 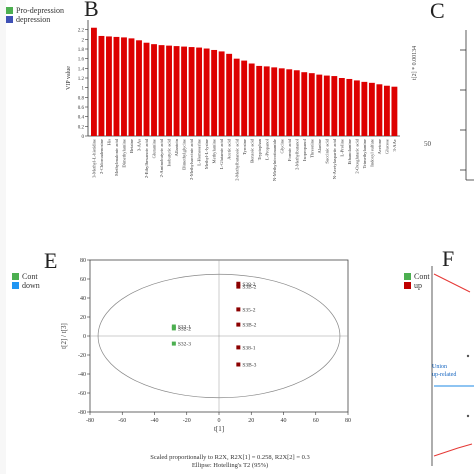 What do you see at coordinates (139, 145) in the screenshot?
I see `bar-category-label: 3-AAs` at bounding box center [139, 145].